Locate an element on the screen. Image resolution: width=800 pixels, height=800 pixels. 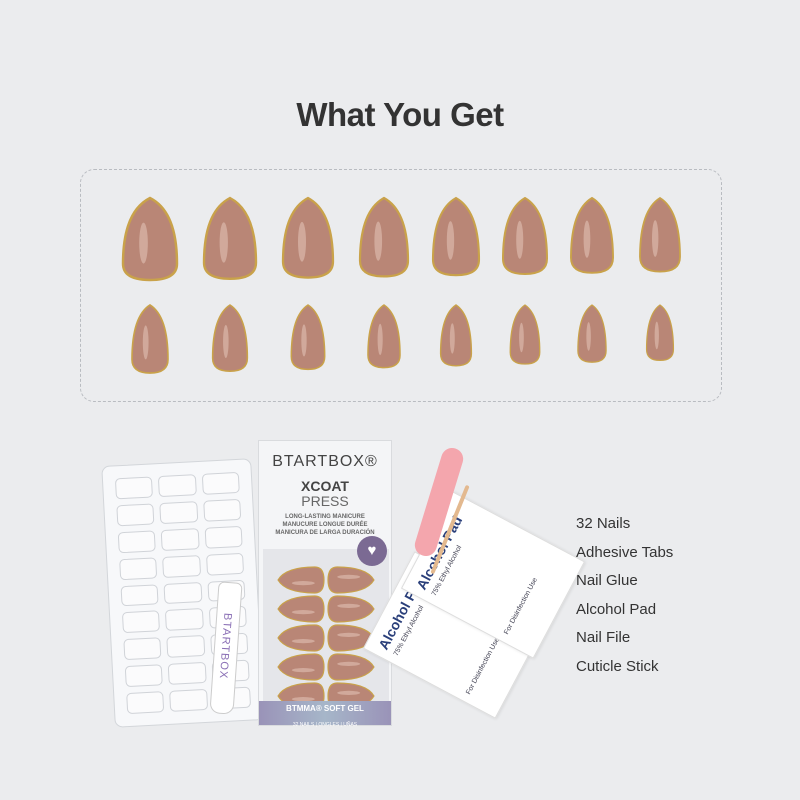
glue-brand: BTARTBOX is located at coordinates (225, 646).